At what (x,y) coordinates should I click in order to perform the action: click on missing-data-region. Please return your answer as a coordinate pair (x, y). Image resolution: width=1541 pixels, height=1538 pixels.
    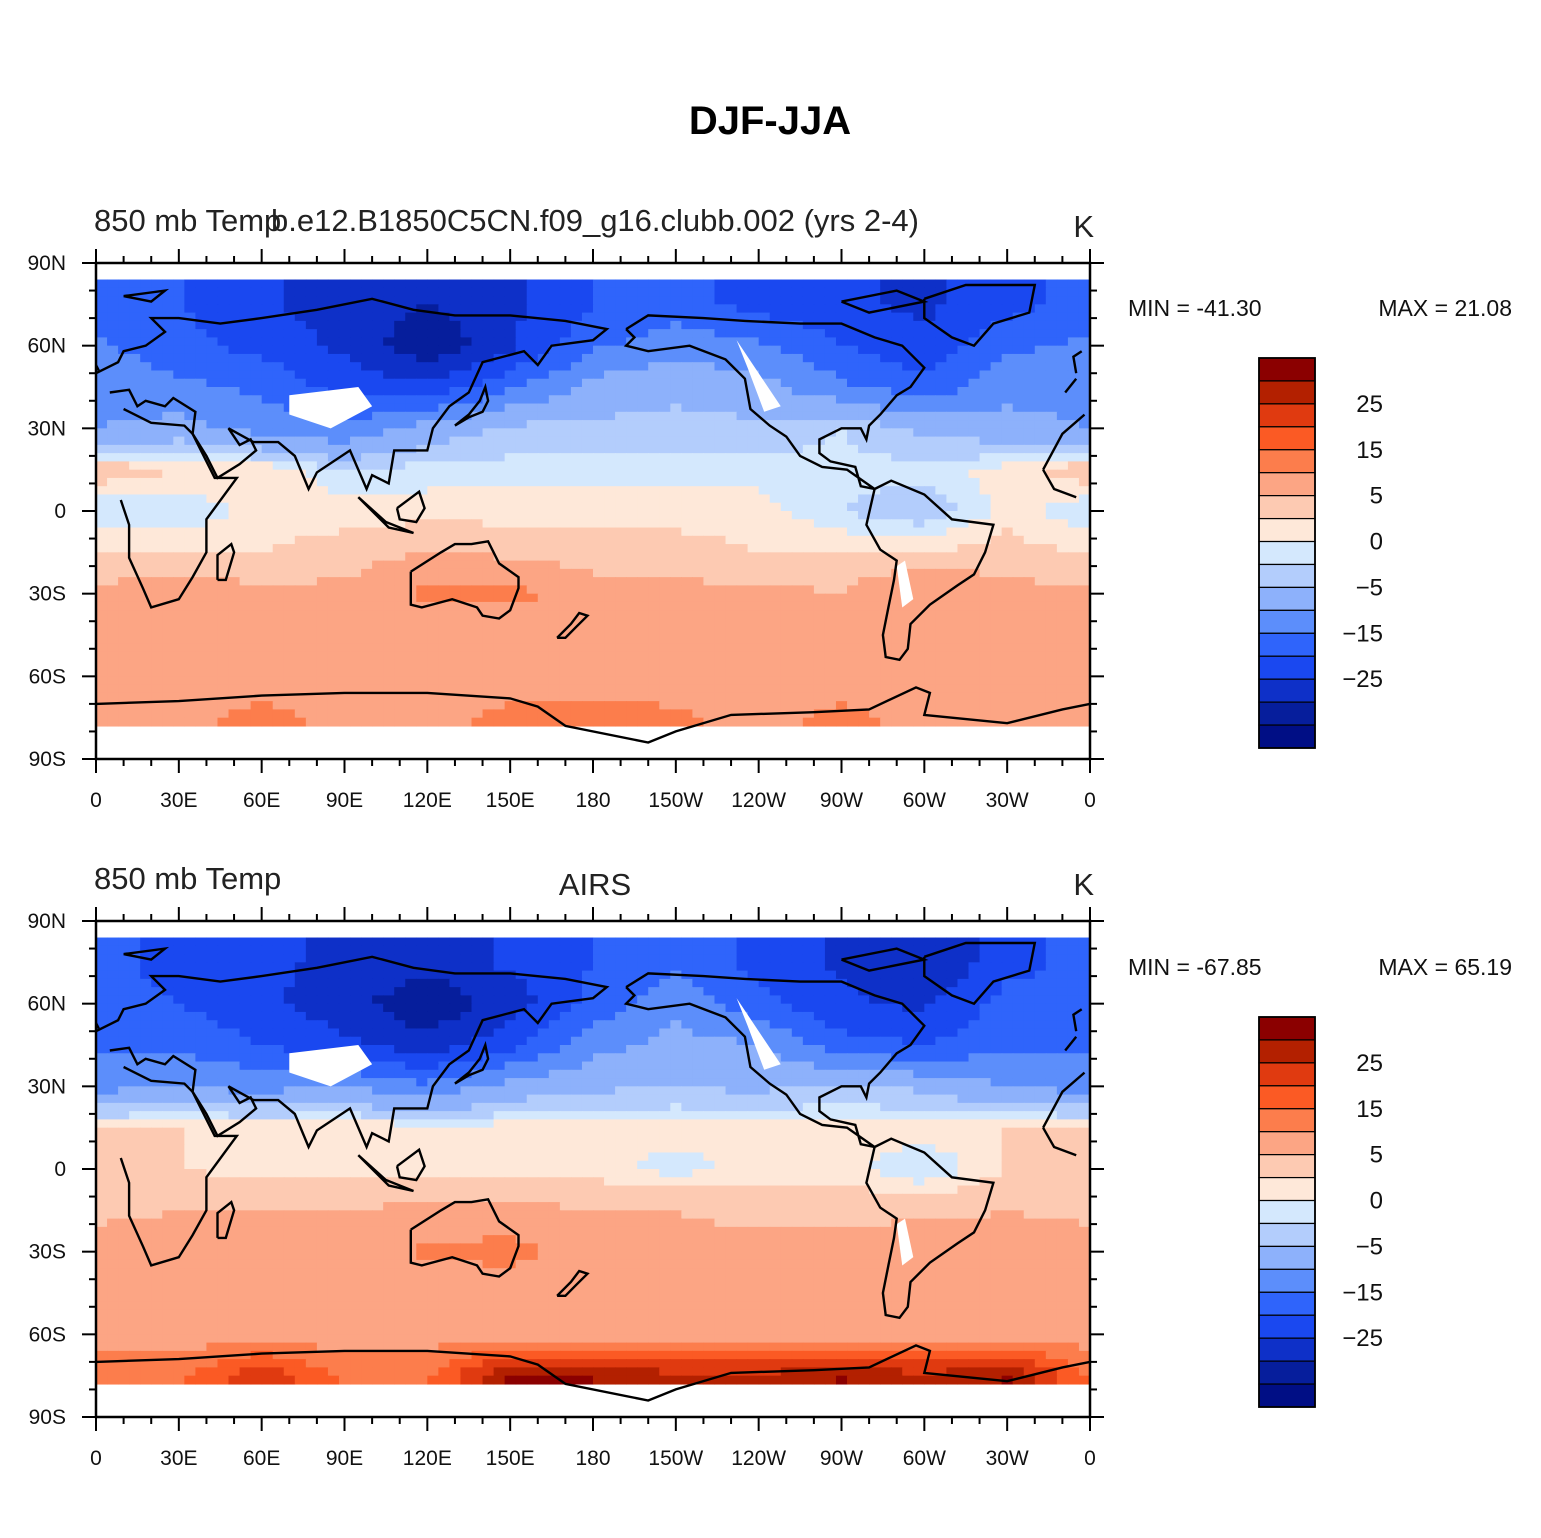
    Looking at the image, I should click on (331, 408).